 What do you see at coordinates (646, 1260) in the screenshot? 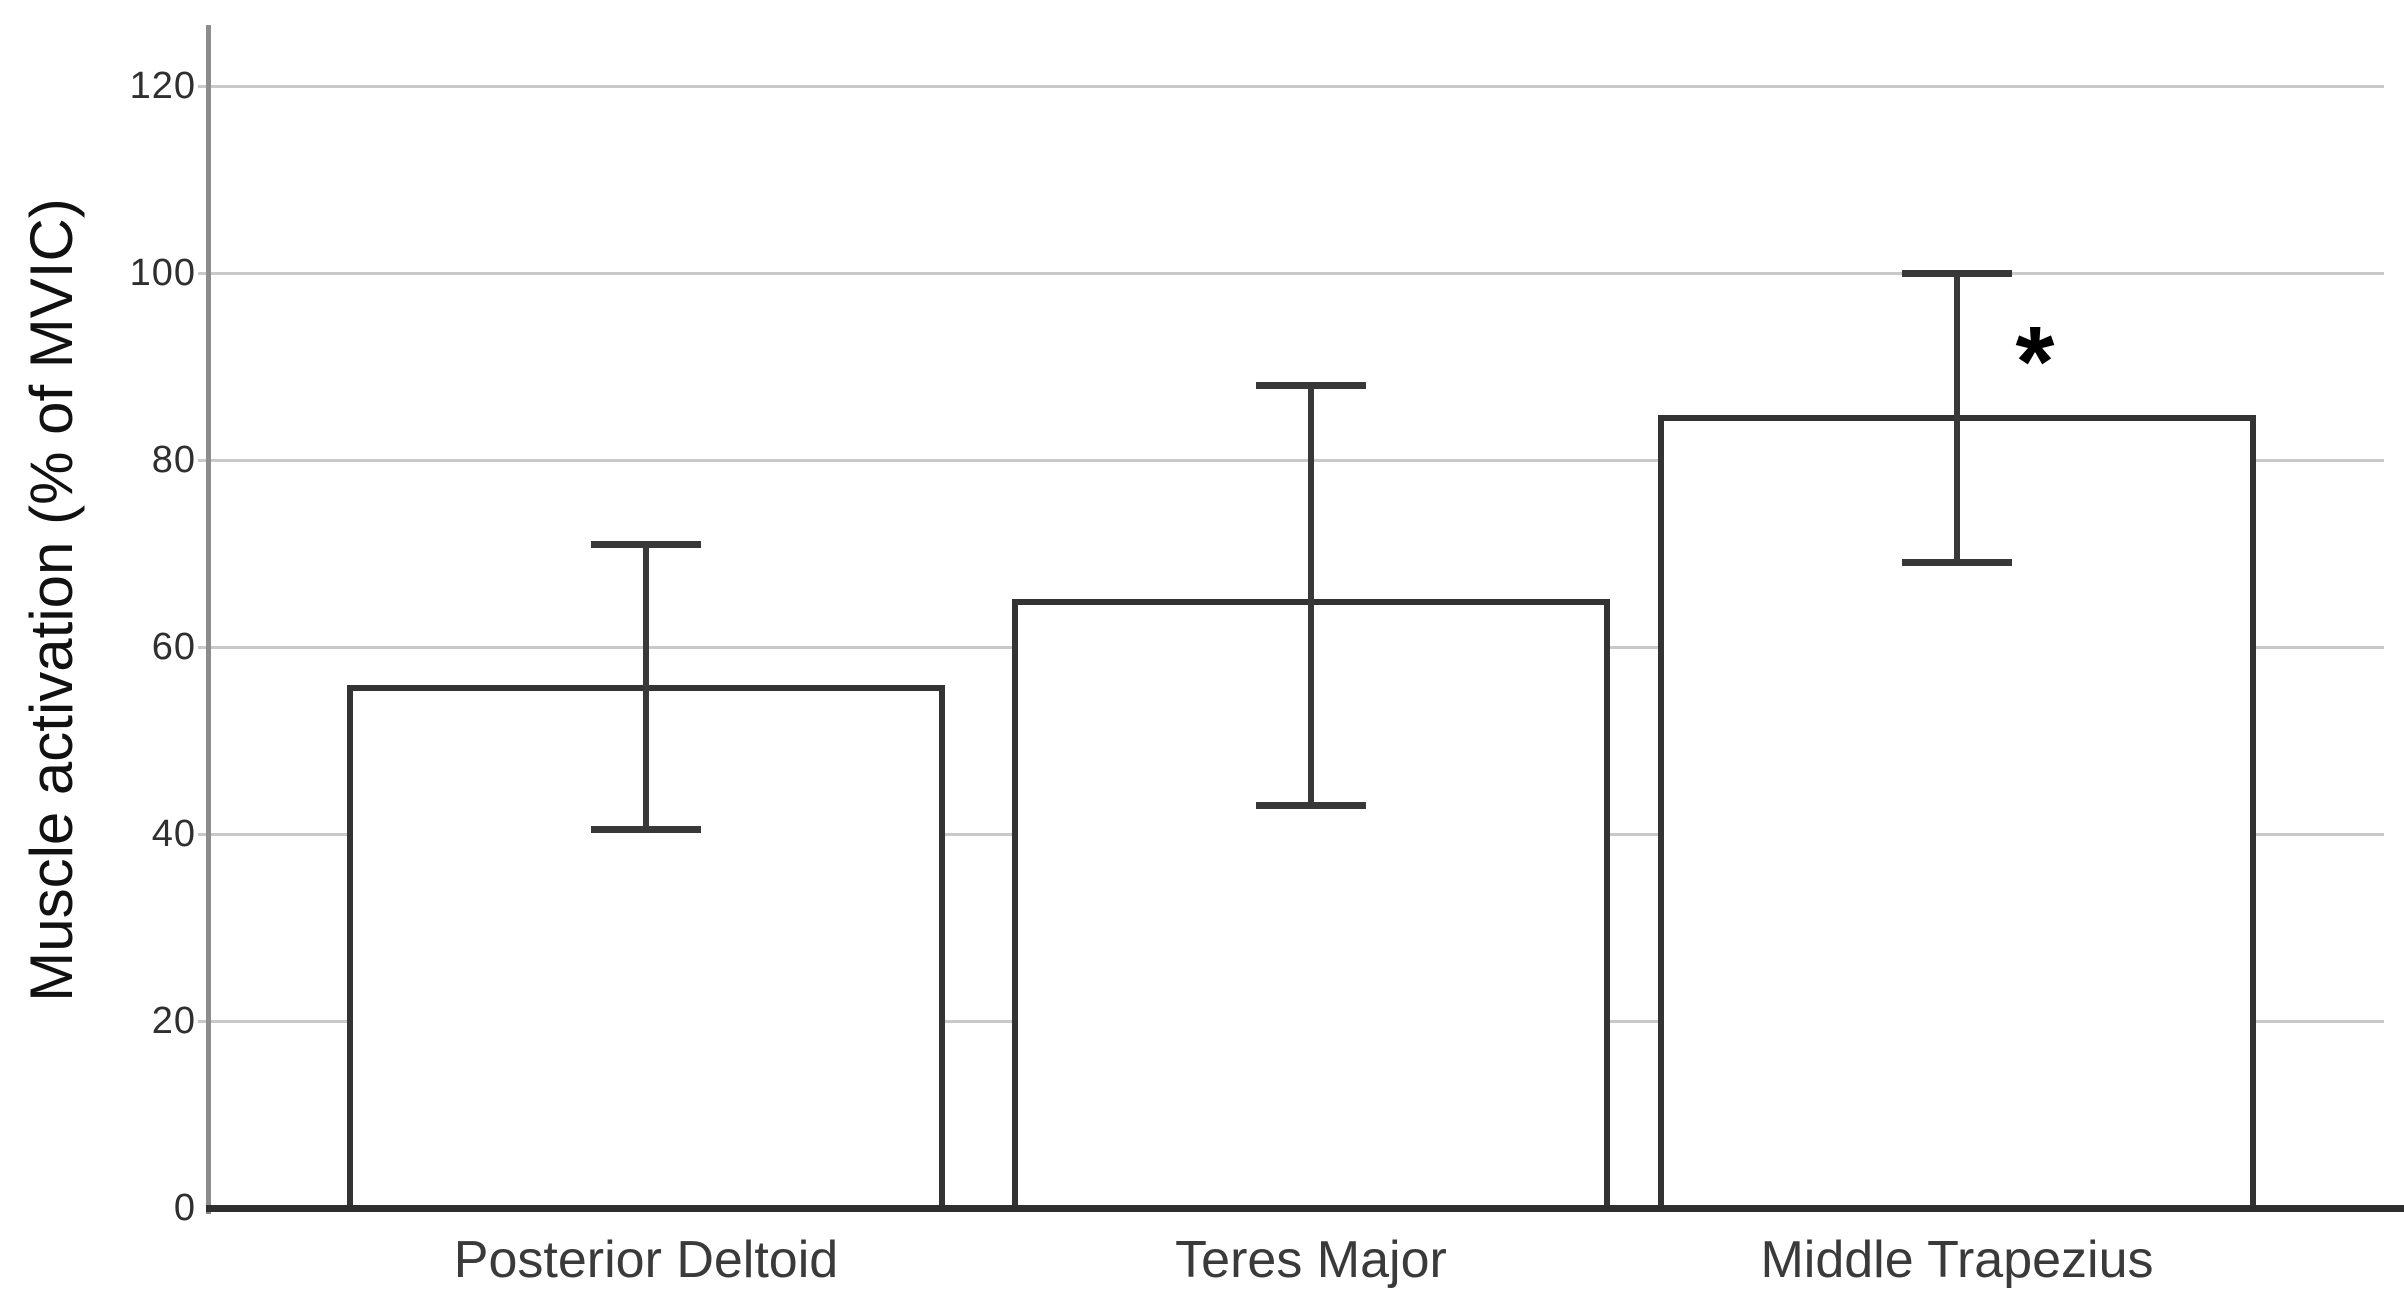
I see `x-tick-label-posterior-deltoid: Posterior Deltoid` at bounding box center [646, 1260].